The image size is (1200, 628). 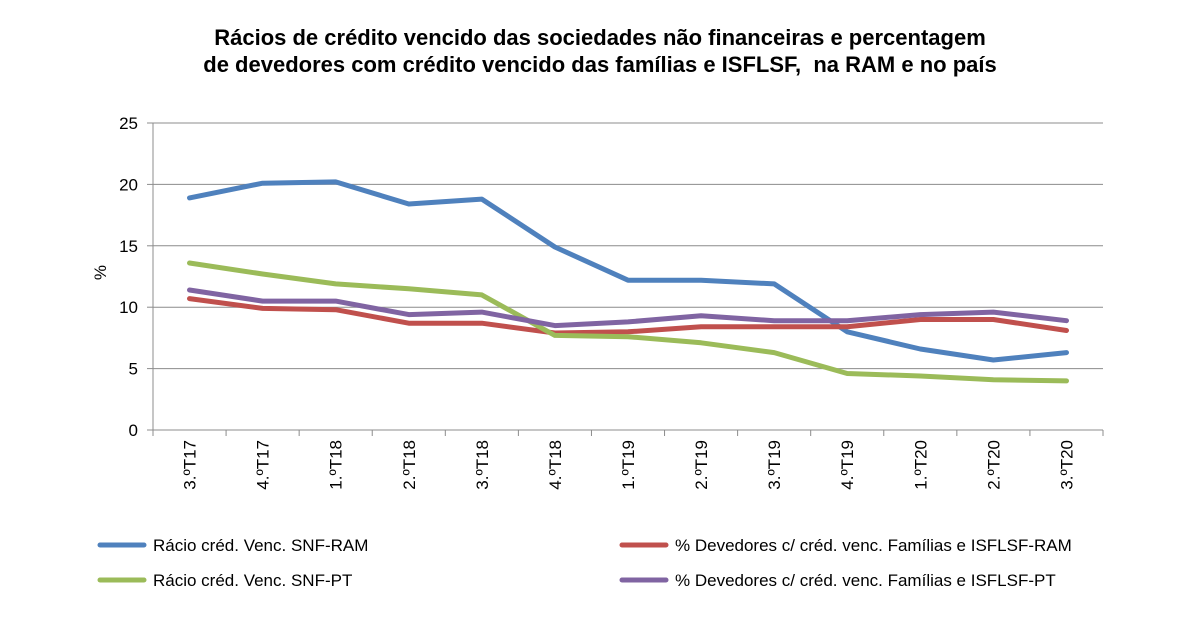 I want to click on y-tick-label: 15, so click(x=128, y=246).